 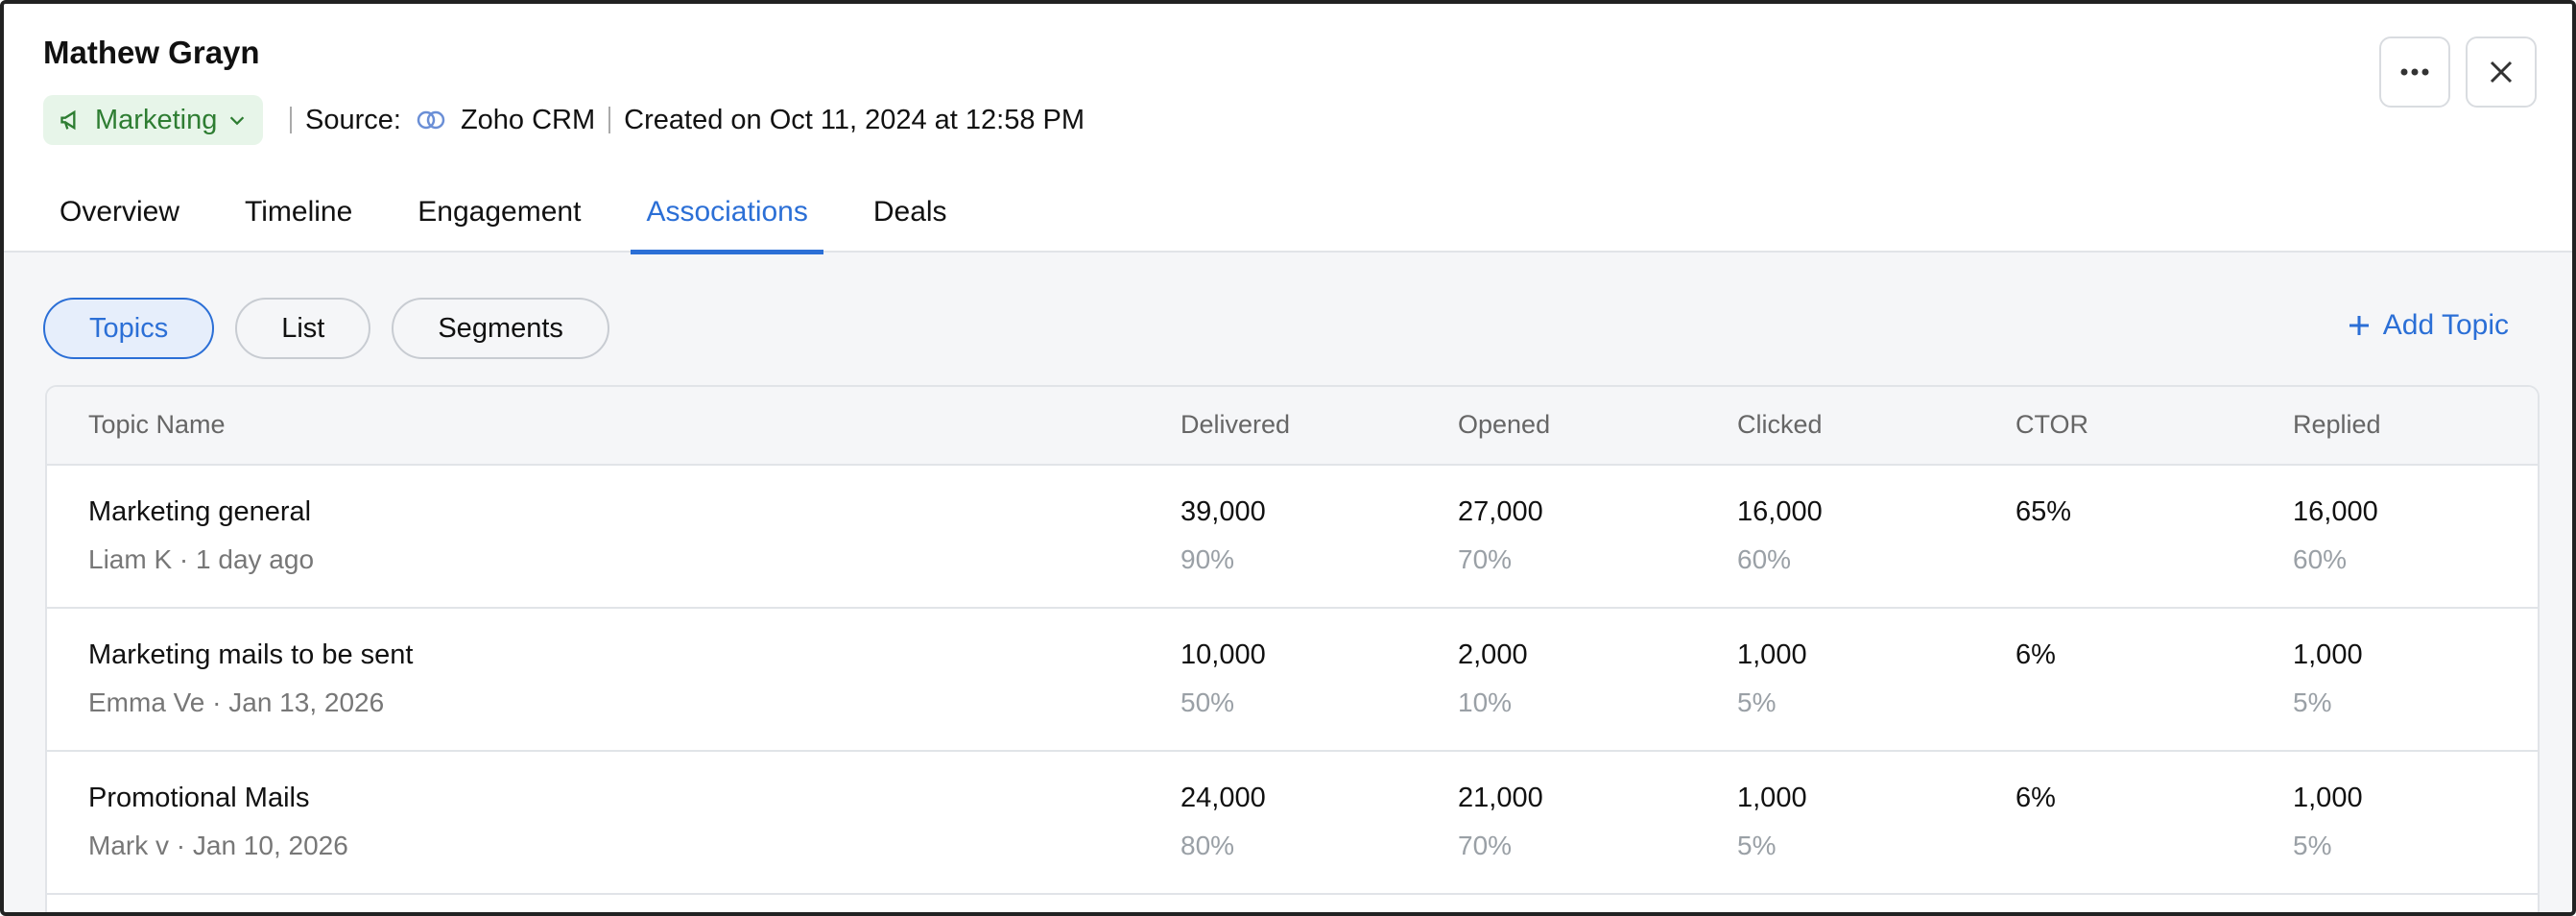 I want to click on tag-label: Marketing, so click(x=156, y=119).